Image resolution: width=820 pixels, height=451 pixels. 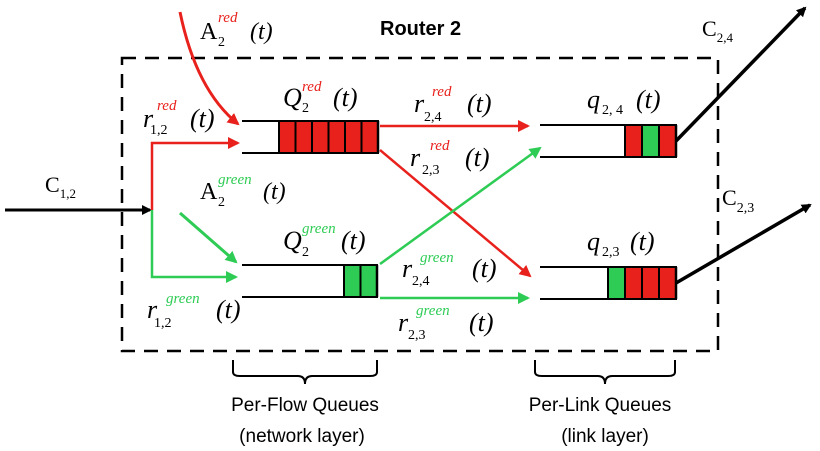 I want to click on label-q-red: Q2red (t), so click(x=320, y=97).